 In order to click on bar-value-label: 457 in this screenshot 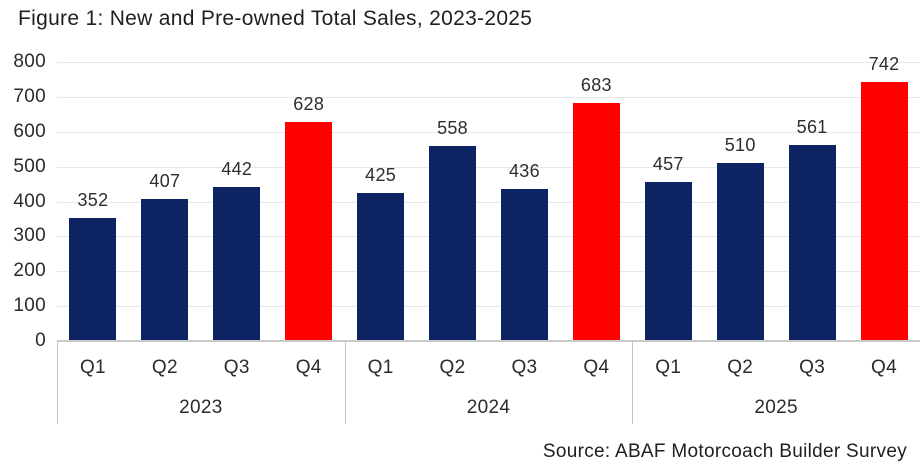, I will do `click(668, 163)`.